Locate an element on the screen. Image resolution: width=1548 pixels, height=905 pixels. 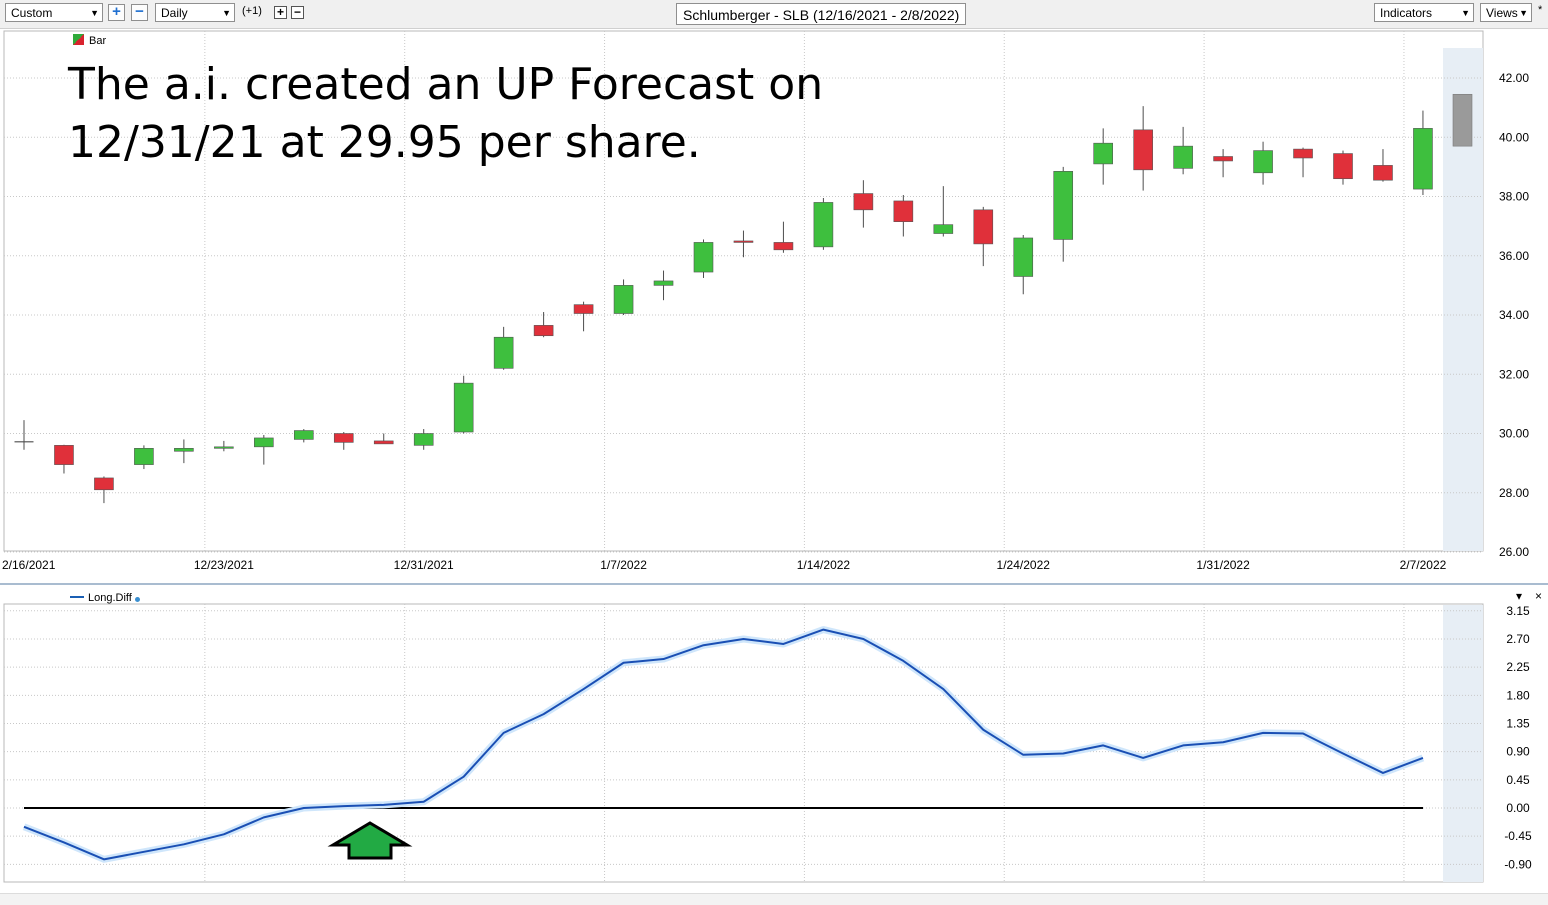
x-tick-label: 1/14/2022 is located at coordinates (824, 565).